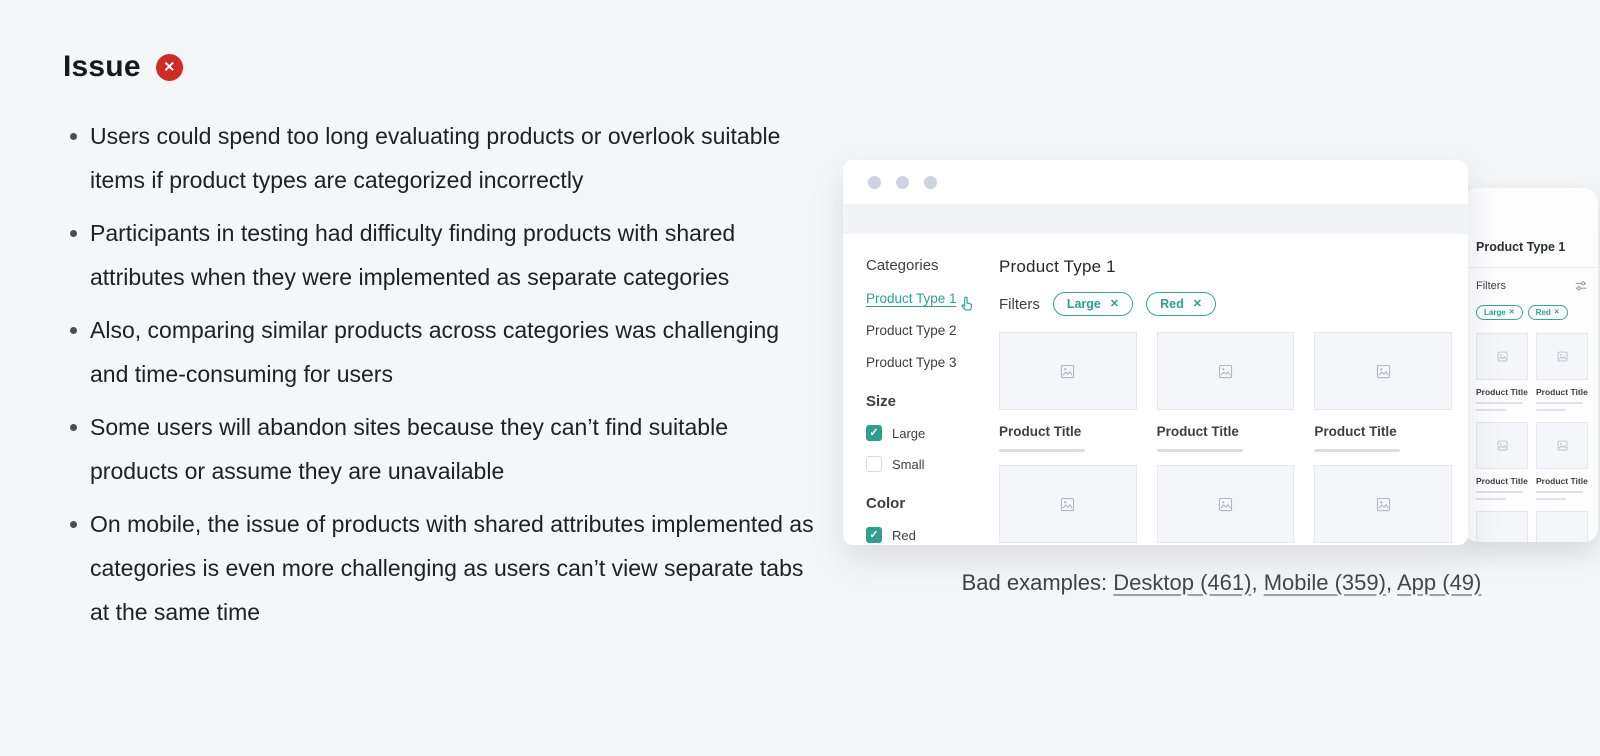 This screenshot has height=756, width=1600. I want to click on link-app-examples: App (49), so click(1439, 582).